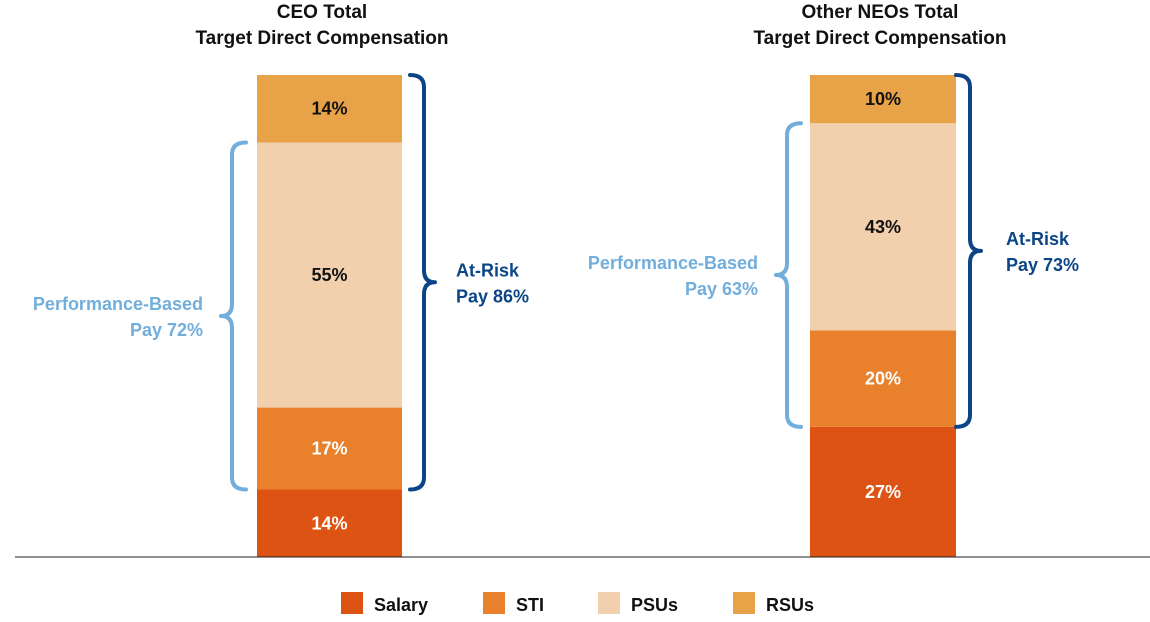 The width and height of the screenshot is (1150, 622). Describe the element at coordinates (721, 289) in the screenshot. I see `neo-performance-based-label-line-2: Pay 63%` at that location.